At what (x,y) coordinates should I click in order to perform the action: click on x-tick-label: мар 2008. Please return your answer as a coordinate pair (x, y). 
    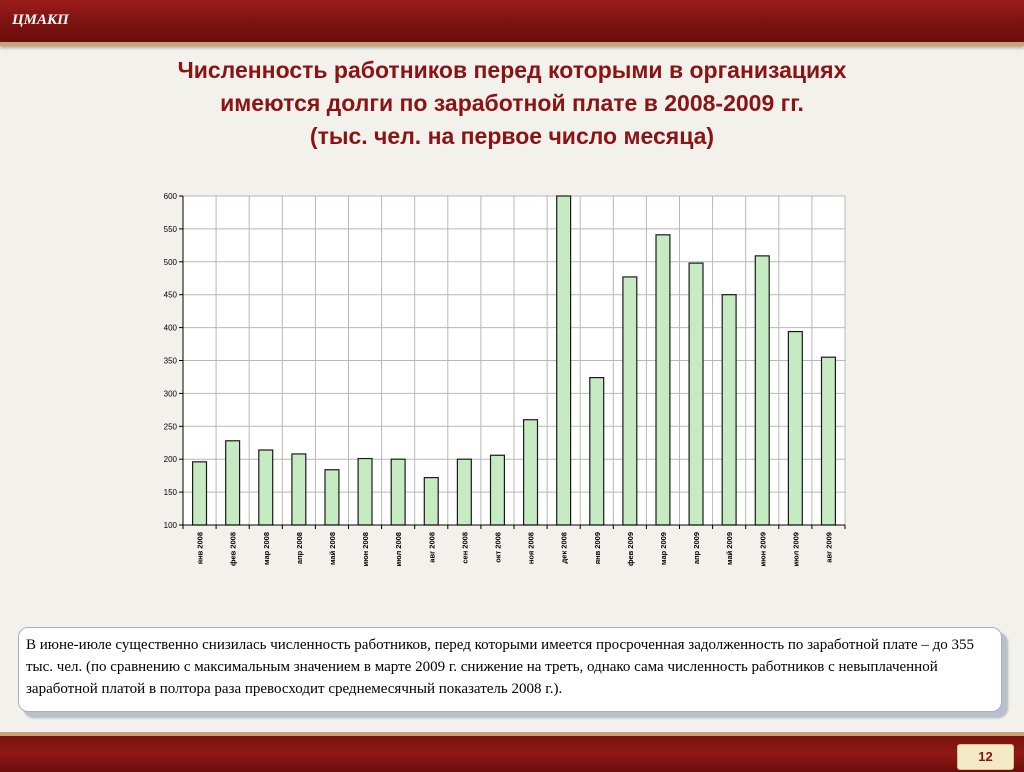
    Looking at the image, I should click on (266, 548).